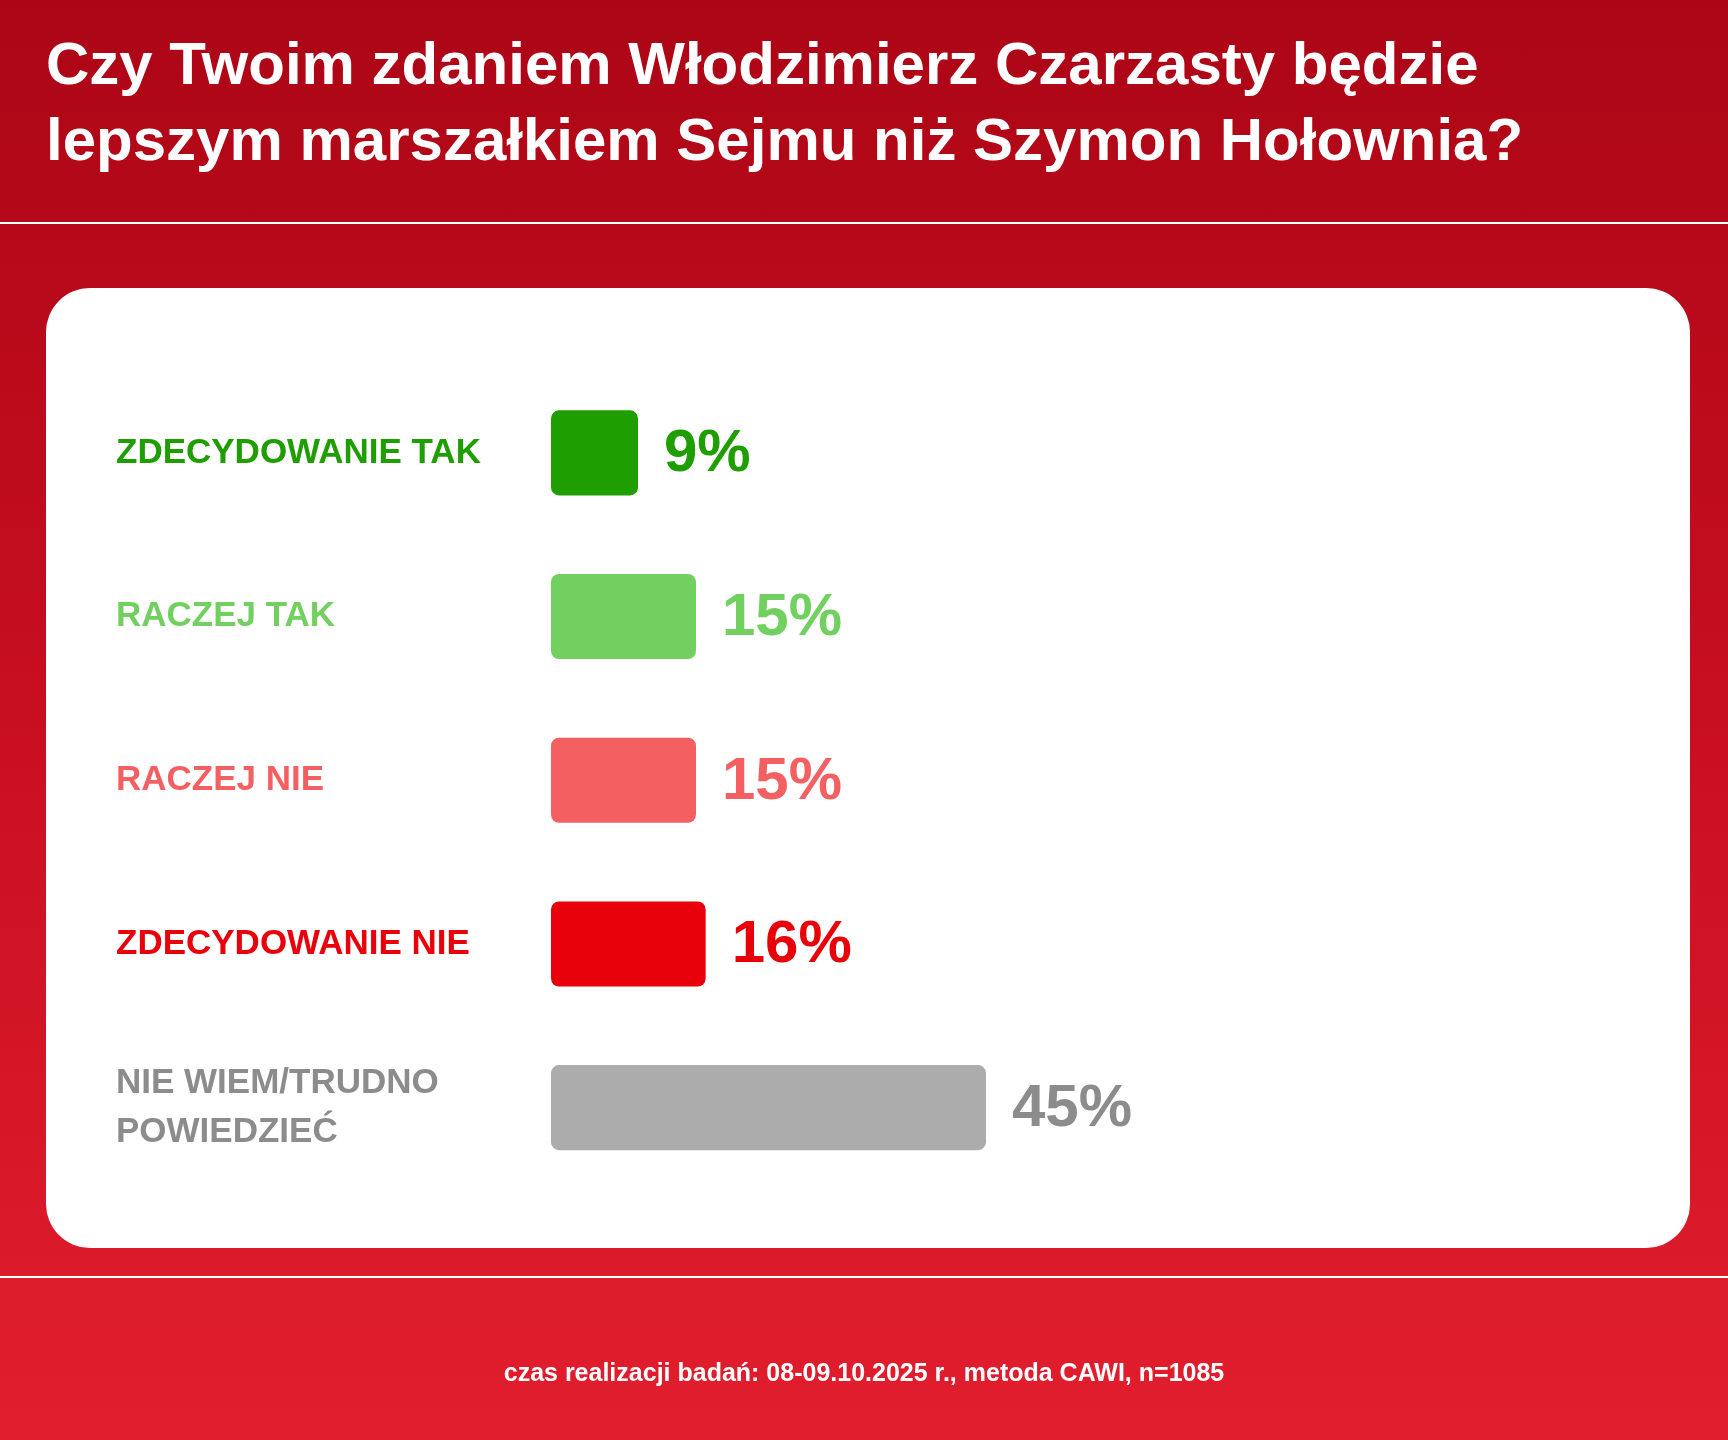 The width and height of the screenshot is (1728, 1440). I want to click on data-label: 45%, so click(1072, 1106).